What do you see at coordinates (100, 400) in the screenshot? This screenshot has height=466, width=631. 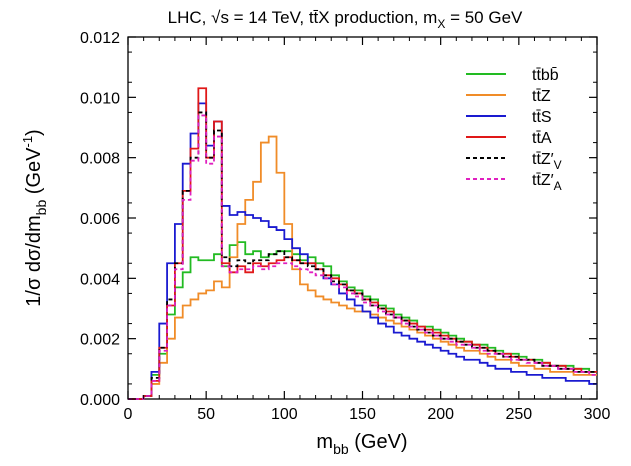 I see `y-tick-label: 0.000` at bounding box center [100, 400].